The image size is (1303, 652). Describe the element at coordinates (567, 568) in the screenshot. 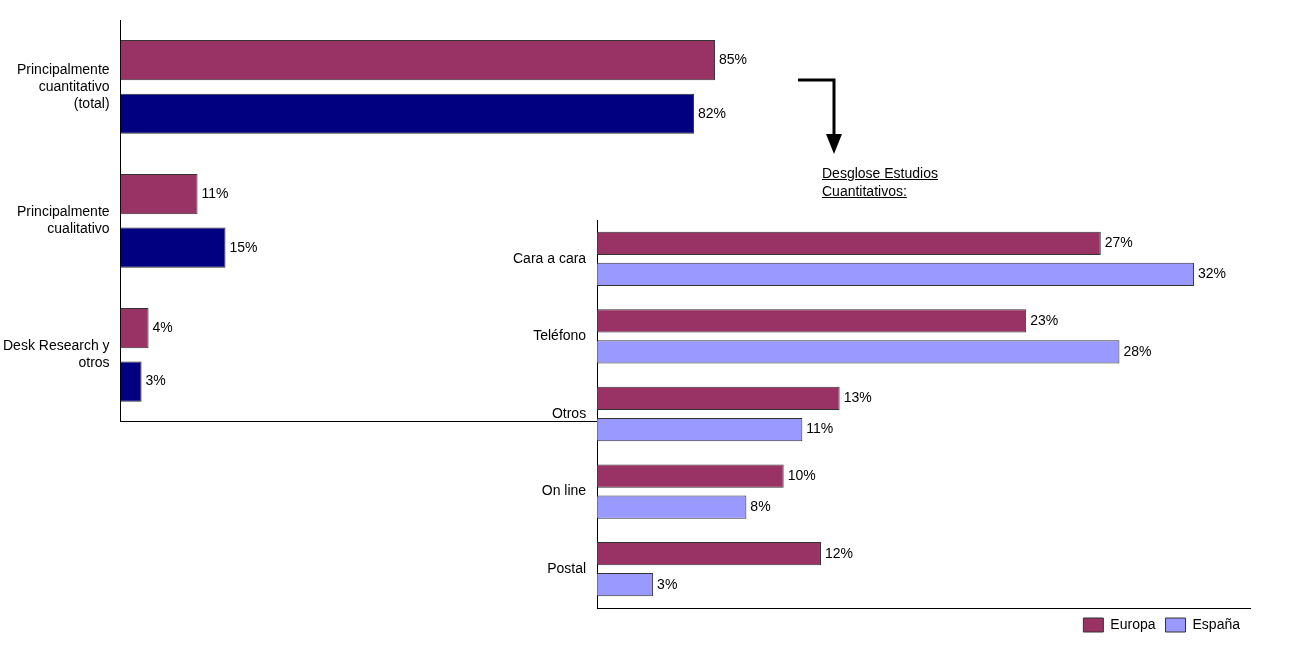

I see `y-tick-label: Postal` at that location.